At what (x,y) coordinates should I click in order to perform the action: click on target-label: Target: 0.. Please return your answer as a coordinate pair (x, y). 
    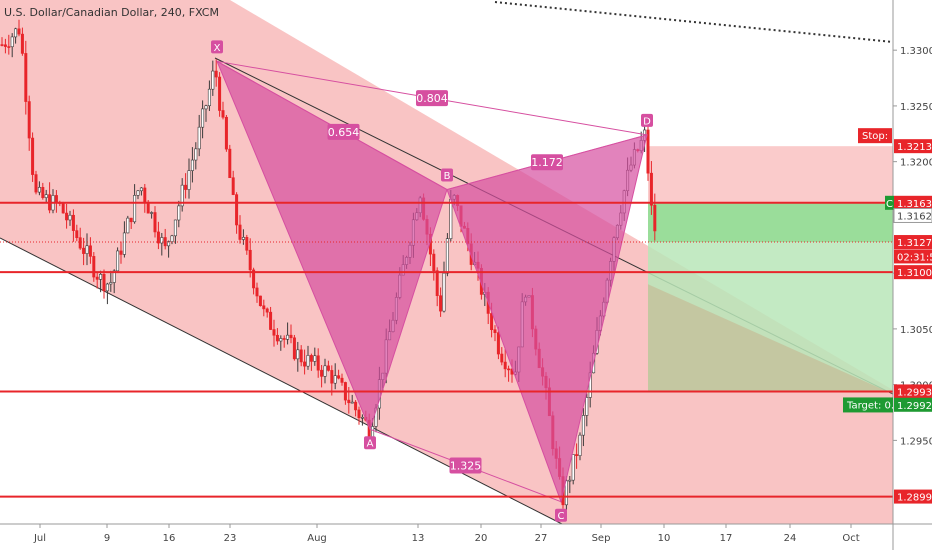
    Looking at the image, I should click on (870, 405).